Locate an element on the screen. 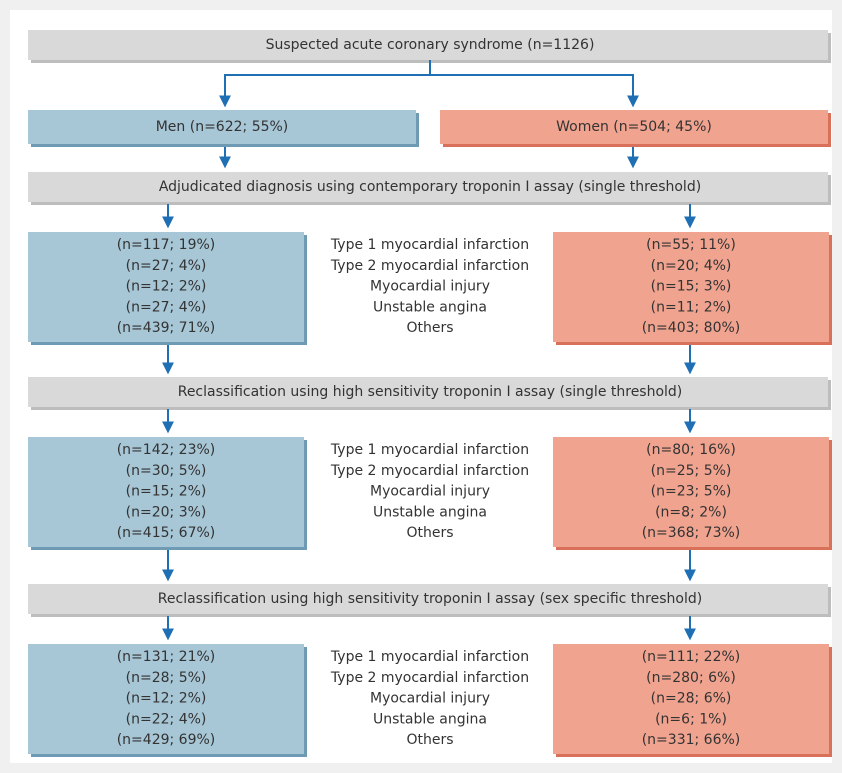 The image size is (842, 773). men-count: (n=439; 71%) is located at coordinates (166, 328).